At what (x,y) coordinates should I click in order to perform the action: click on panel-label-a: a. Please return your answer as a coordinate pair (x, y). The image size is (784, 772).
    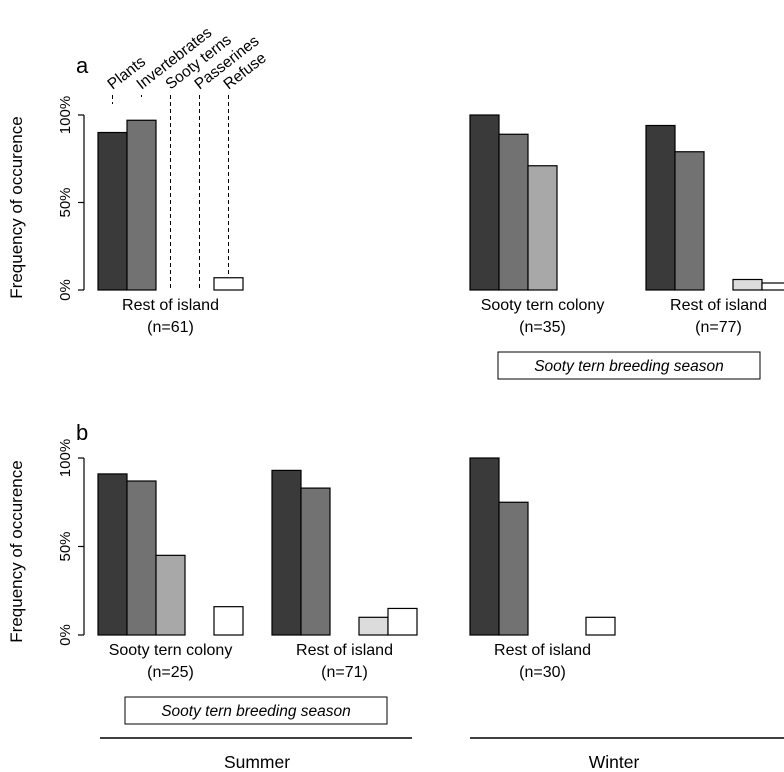
    Looking at the image, I should click on (82, 65).